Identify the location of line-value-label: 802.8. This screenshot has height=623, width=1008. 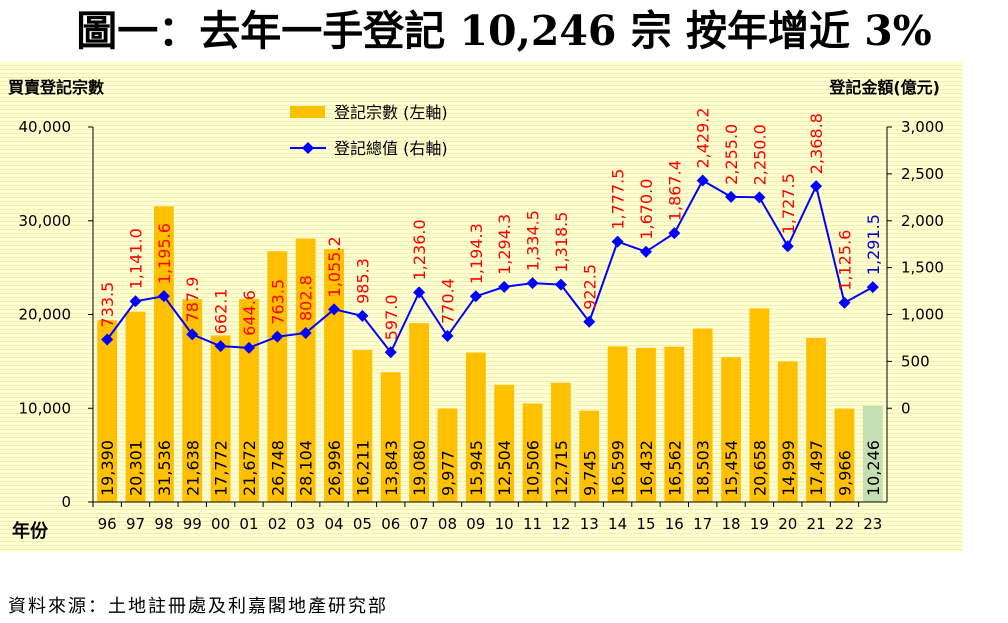
(306, 298).